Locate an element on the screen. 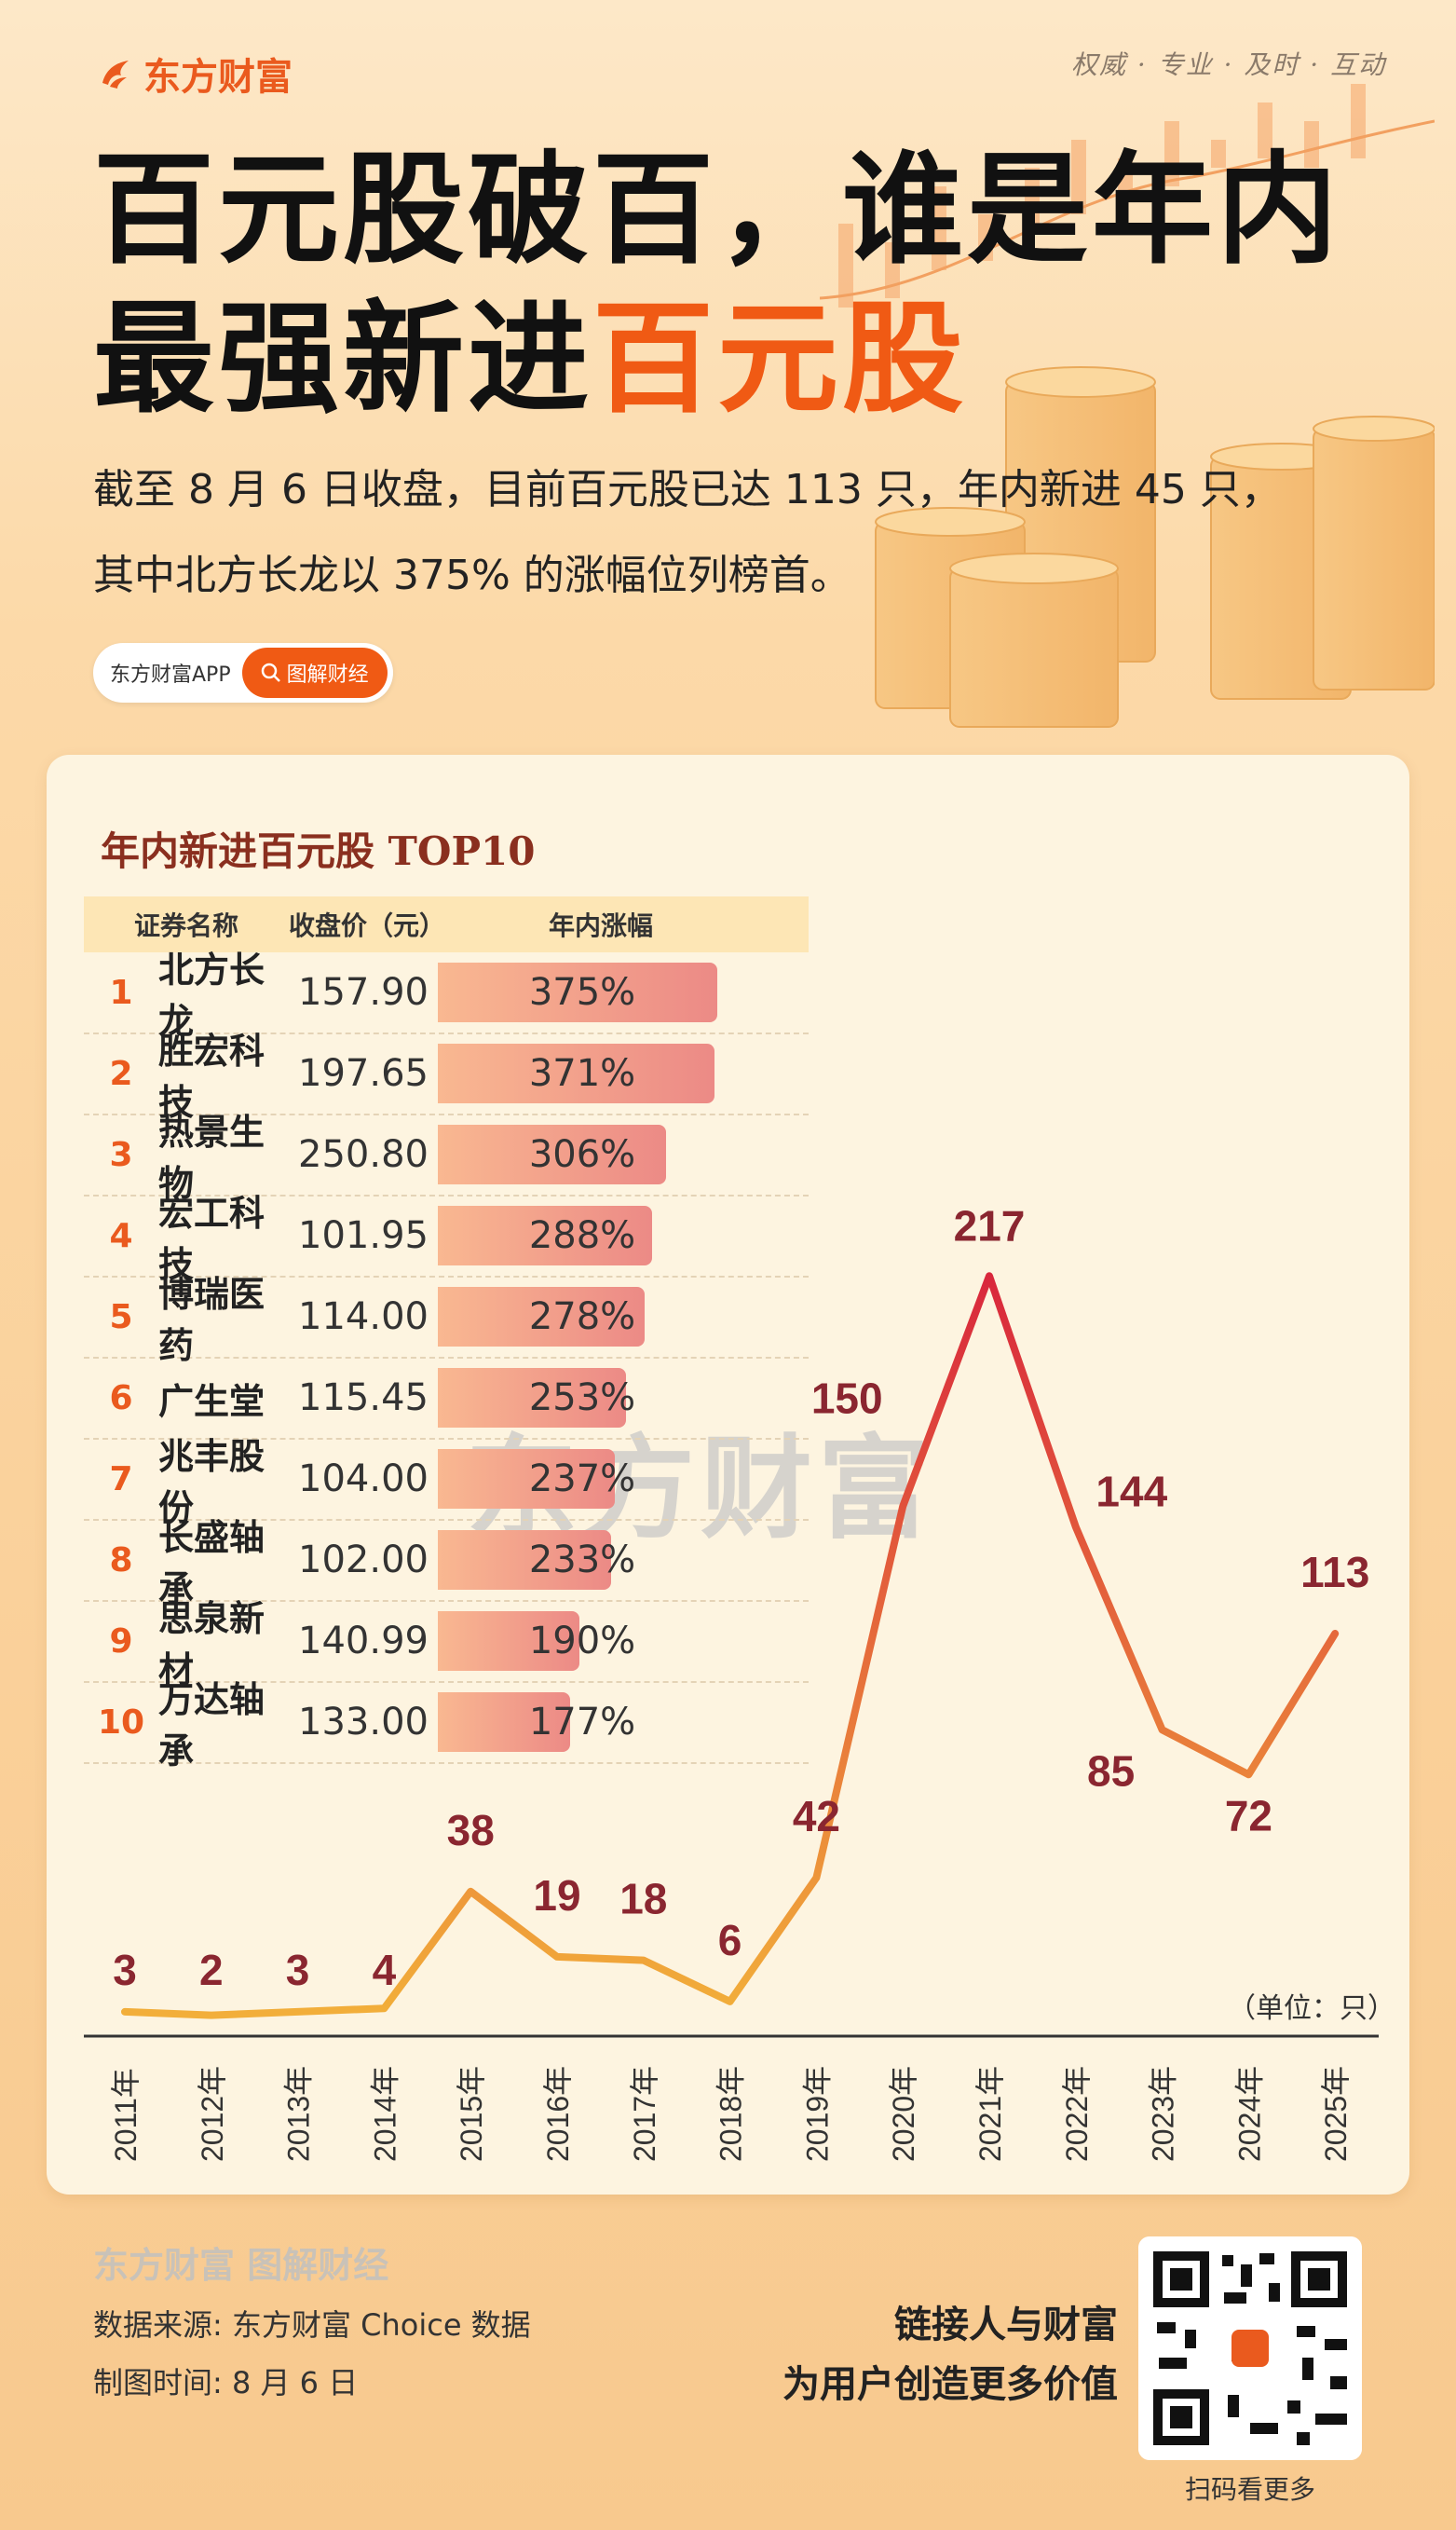 This screenshot has height=2530, width=1456. data-label: 6 is located at coordinates (730, 1940).